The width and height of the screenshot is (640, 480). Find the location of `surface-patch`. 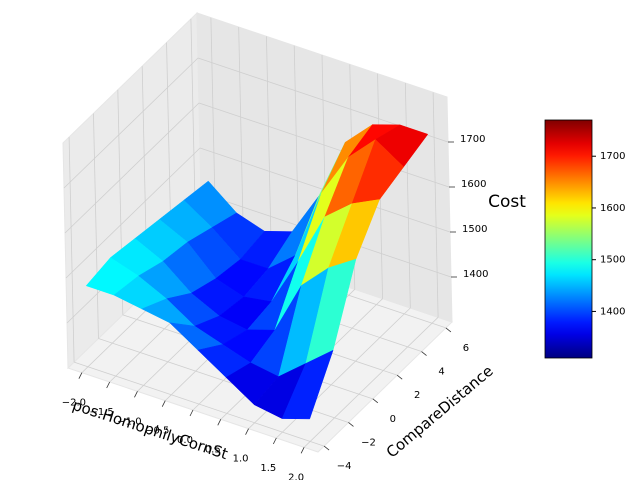

surface-patch is located at coordinates (307, 384).